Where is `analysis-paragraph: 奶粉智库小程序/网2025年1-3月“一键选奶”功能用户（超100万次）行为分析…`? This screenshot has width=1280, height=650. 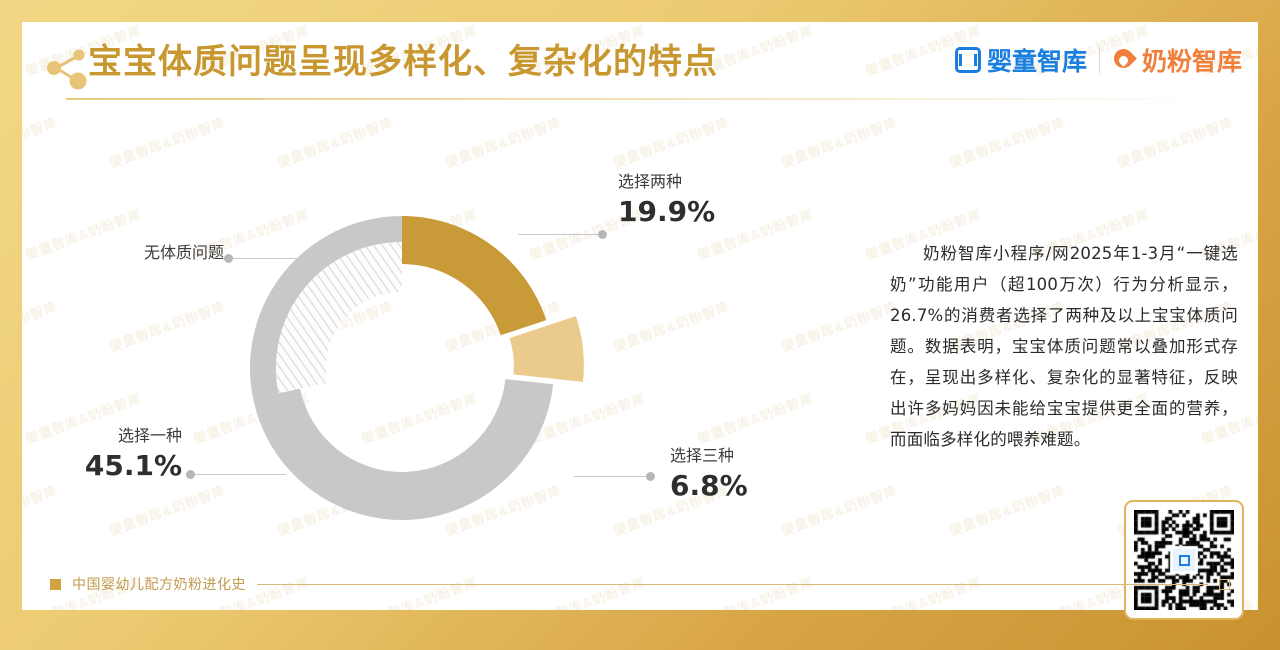
analysis-paragraph: 奶粉智库小程序/网2025年1-3月“一键选奶”功能用户（超100万次）行为分析… is located at coordinates (1064, 346).